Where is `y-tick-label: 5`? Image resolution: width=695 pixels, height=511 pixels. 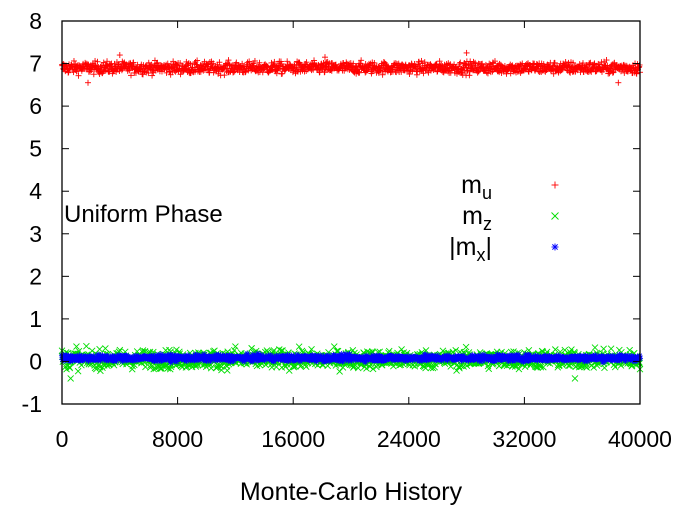 y-tick-label: 5 is located at coordinates (35, 149).